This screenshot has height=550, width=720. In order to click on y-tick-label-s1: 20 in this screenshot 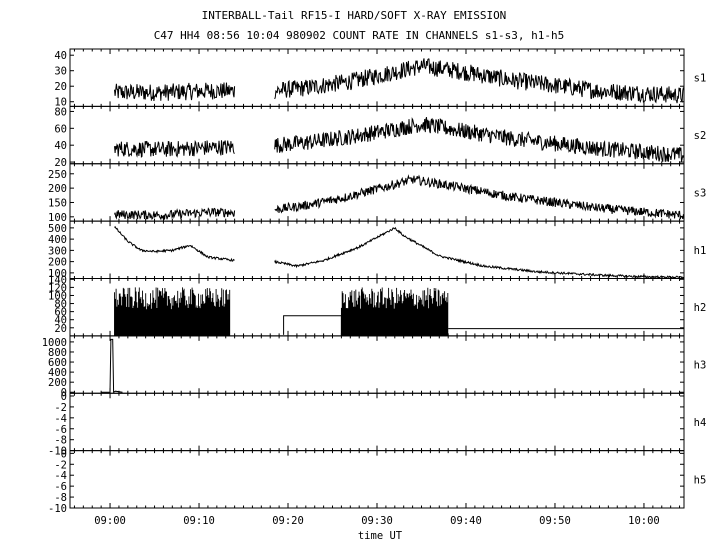, I will do `click(60, 87)`.